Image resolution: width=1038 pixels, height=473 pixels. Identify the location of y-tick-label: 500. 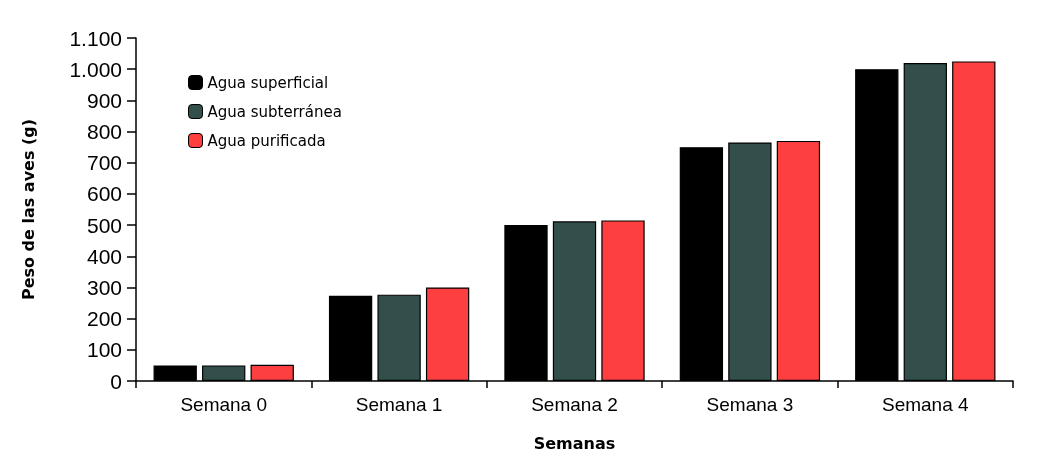
(104, 225).